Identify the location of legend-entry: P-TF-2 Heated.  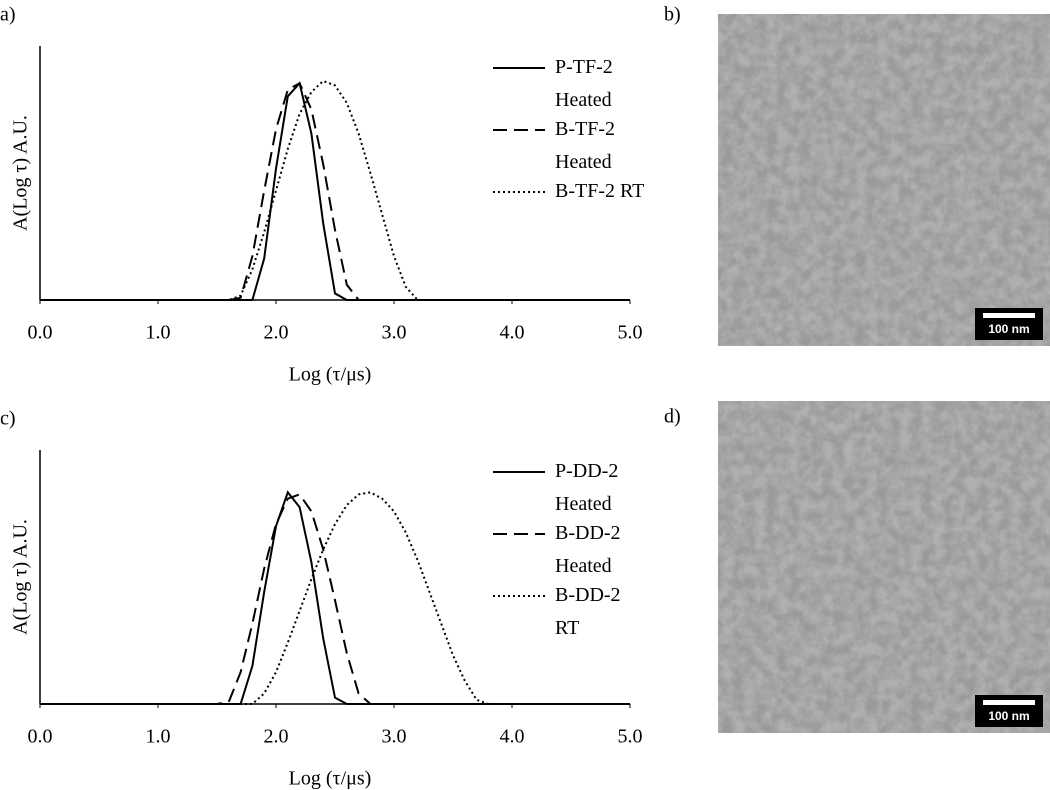
(584, 83).